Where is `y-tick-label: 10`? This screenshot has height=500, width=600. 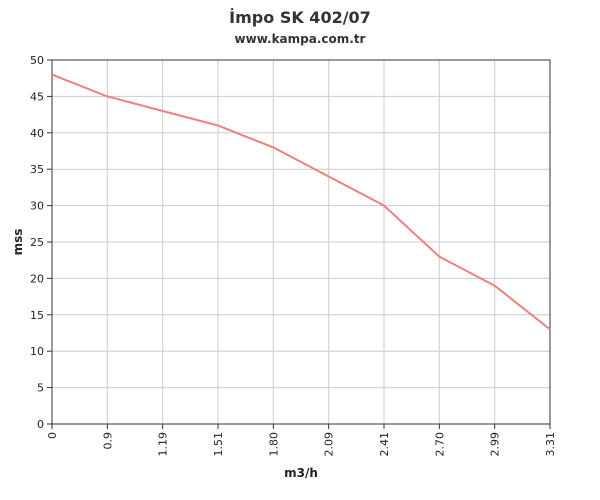 y-tick-label: 10 is located at coordinates (37, 351).